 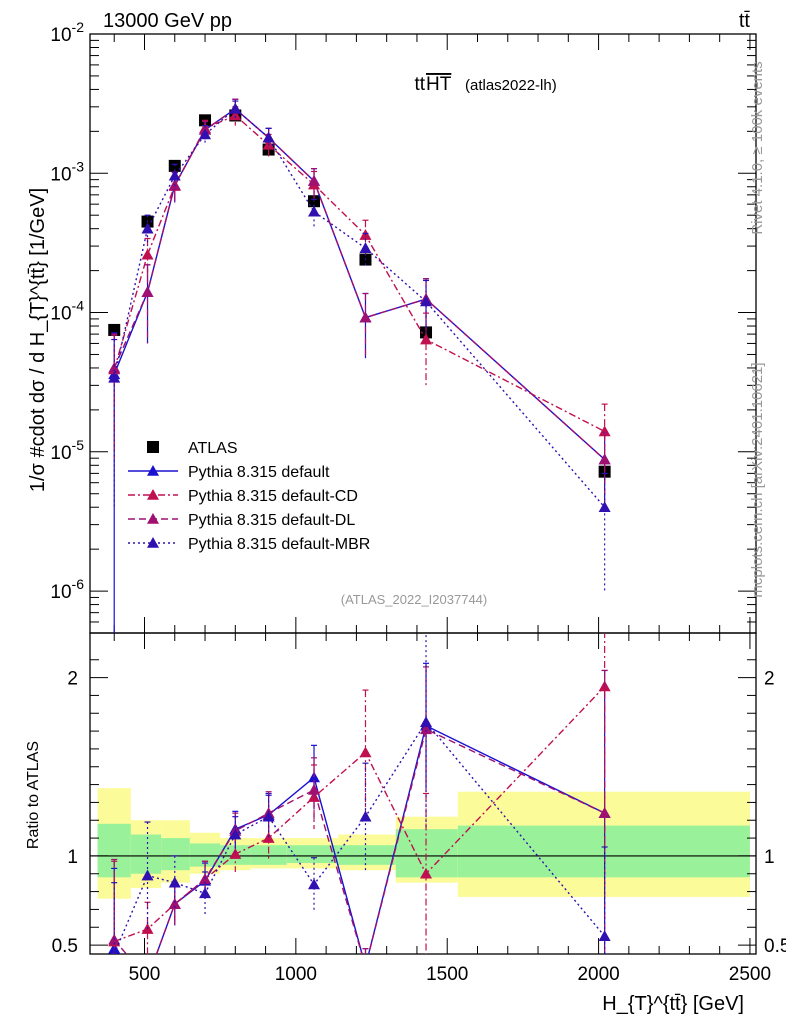 I want to click on x-tick-label: 2000, so click(x=598, y=974).